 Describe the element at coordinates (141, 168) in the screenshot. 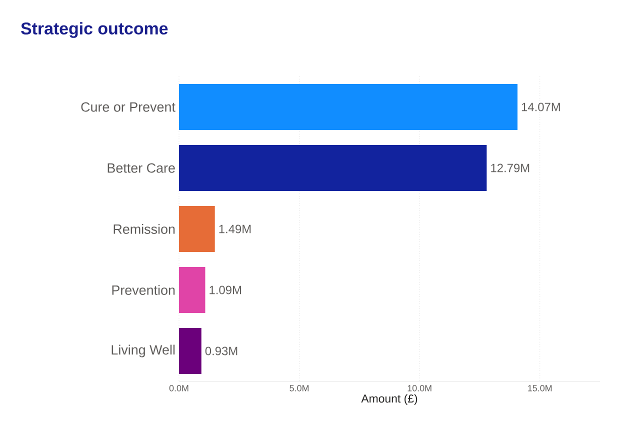

I see `y-tick-label: Better Care` at that location.